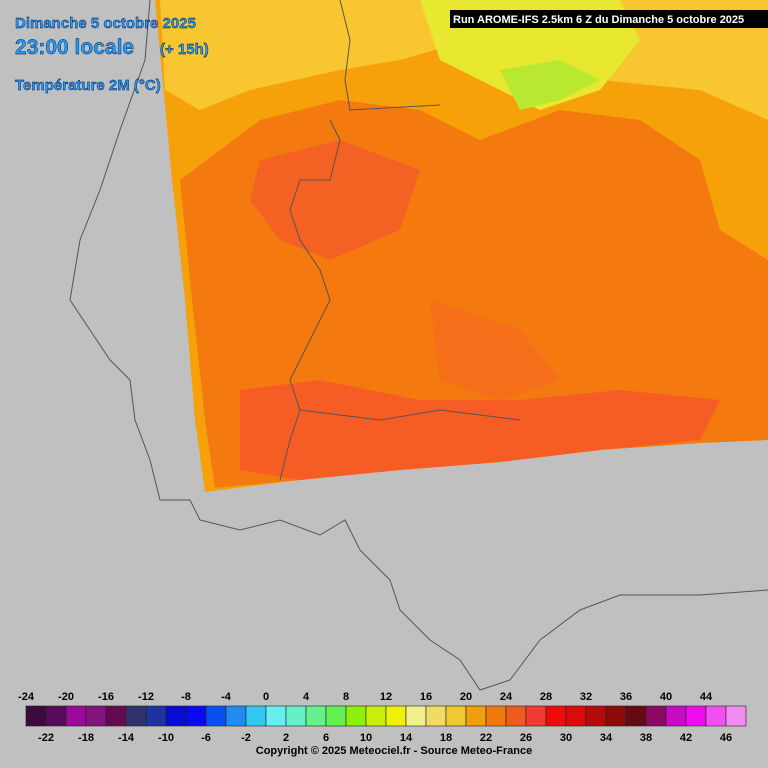 The image size is (768, 768). I want to click on legend-label: 44, so click(706, 697).